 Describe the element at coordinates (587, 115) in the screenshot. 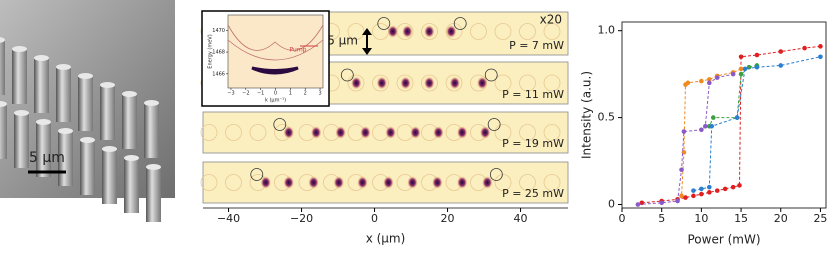

I see `y-axis-label: Intensity (a.u.)` at that location.